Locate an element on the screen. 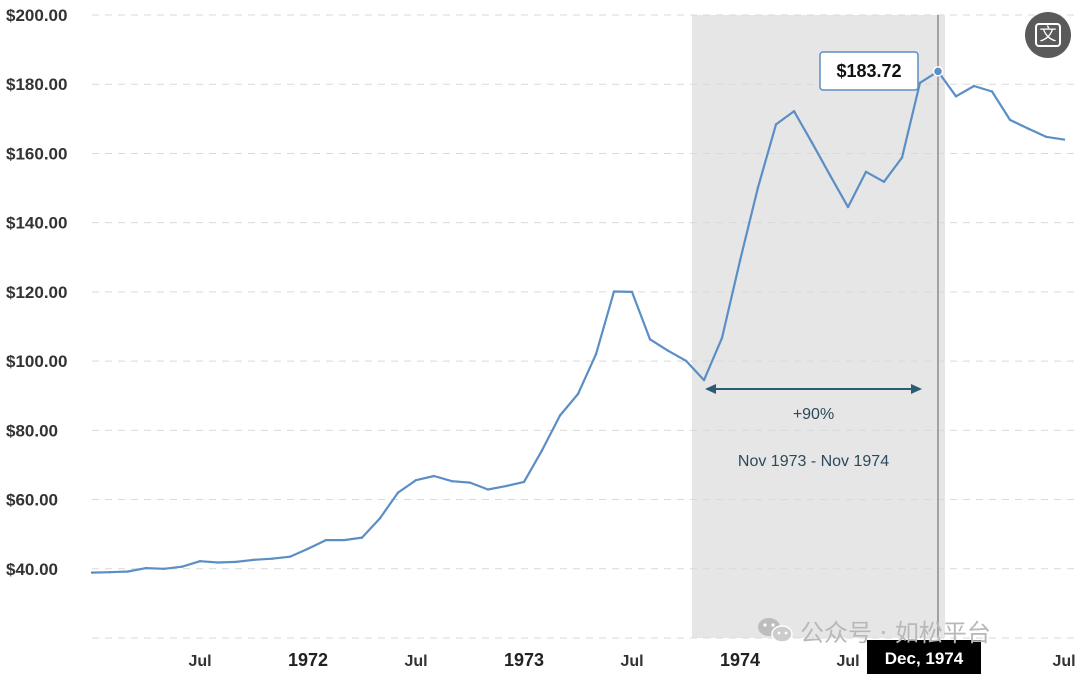 The image size is (1080, 674). y-tick-label: $120.00 is located at coordinates (36, 292).